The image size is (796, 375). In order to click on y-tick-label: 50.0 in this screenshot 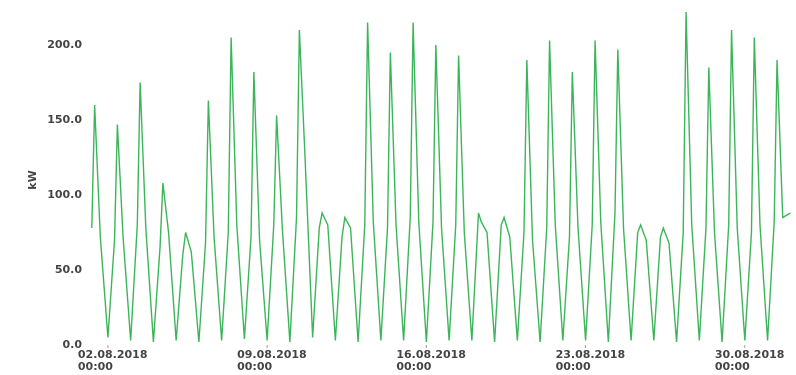, I will do `click(68, 269)`.